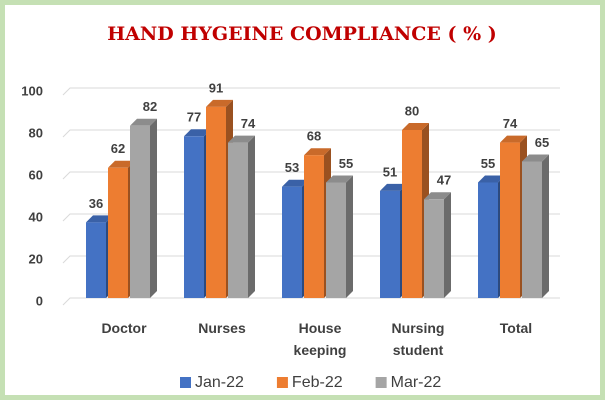  I want to click on y-tick-label: 0, so click(39, 300).